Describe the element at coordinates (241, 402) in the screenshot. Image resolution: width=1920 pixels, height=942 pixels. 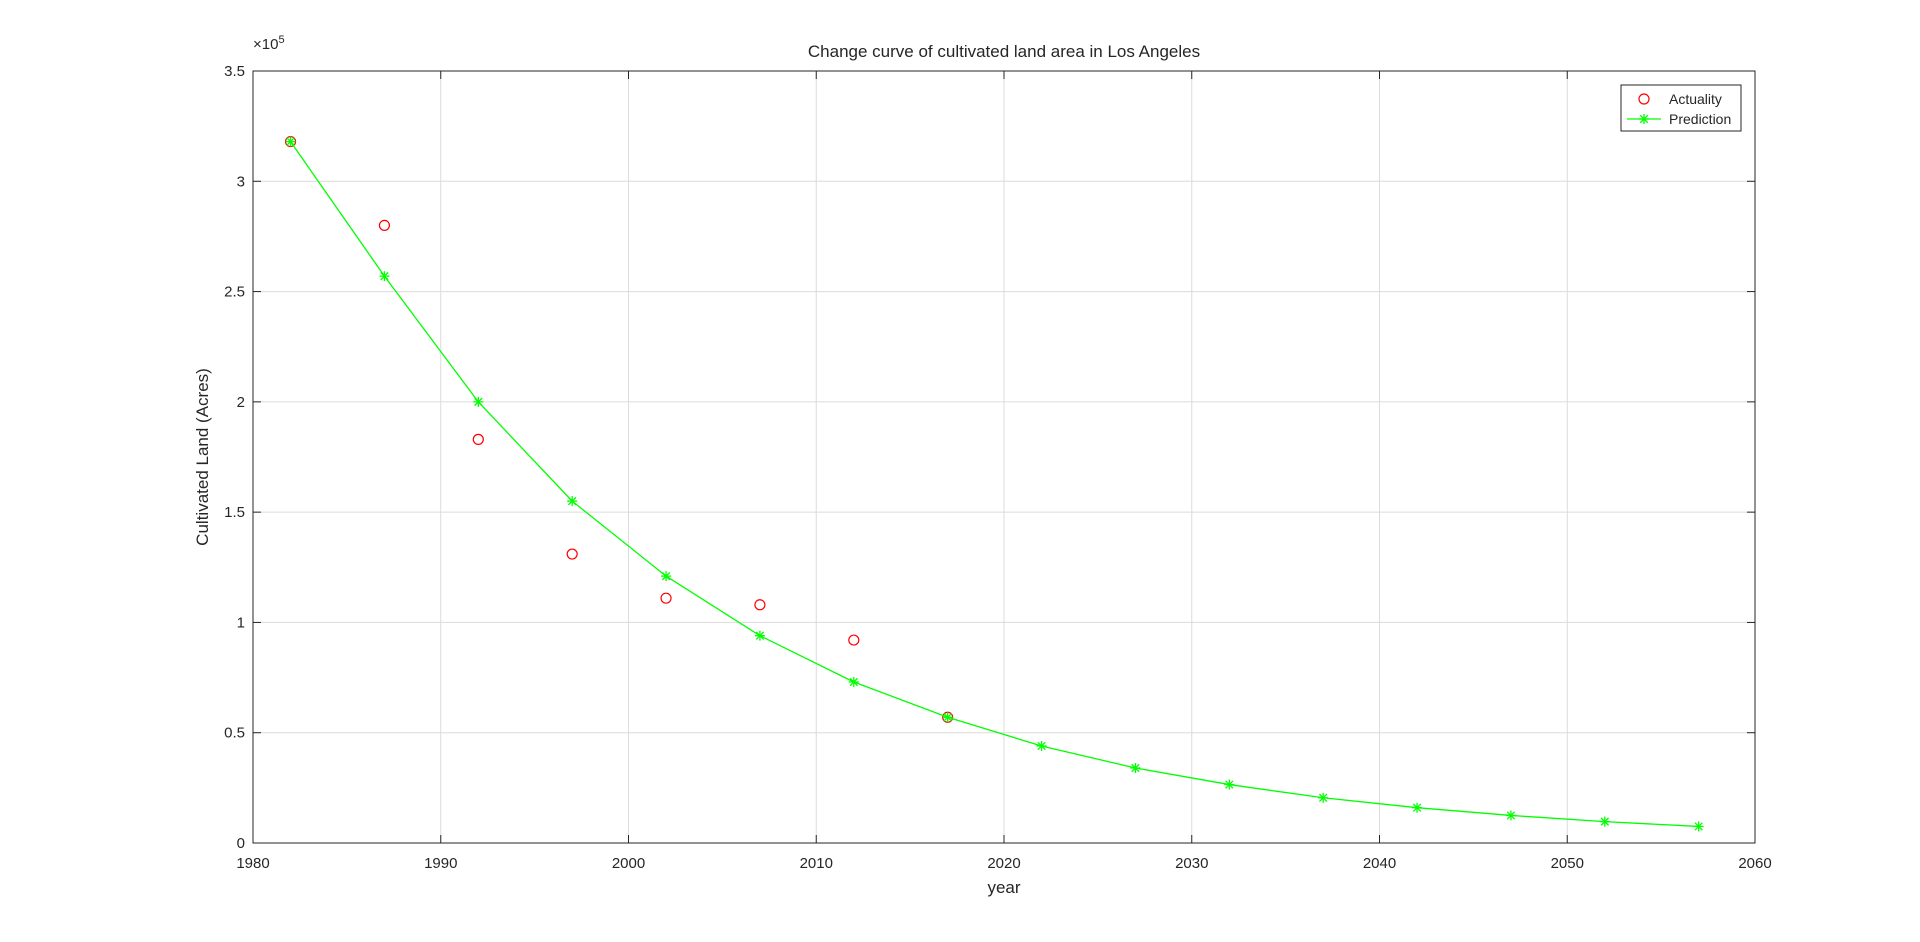
I see `y-tick-label: 2` at that location.